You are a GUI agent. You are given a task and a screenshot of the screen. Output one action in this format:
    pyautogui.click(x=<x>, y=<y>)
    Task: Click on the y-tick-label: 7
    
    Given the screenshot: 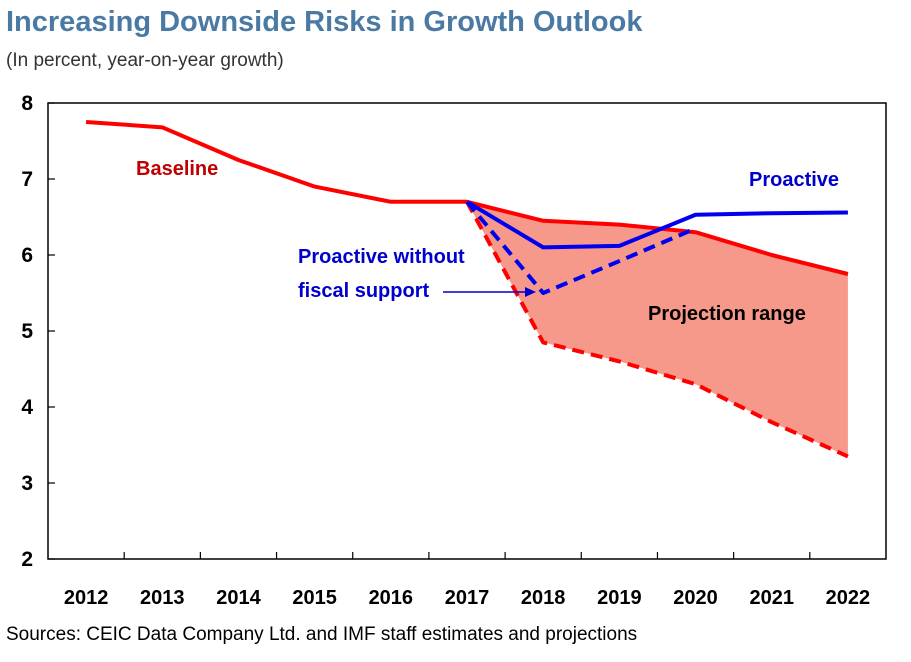 What is the action you would take?
    pyautogui.click(x=27, y=179)
    